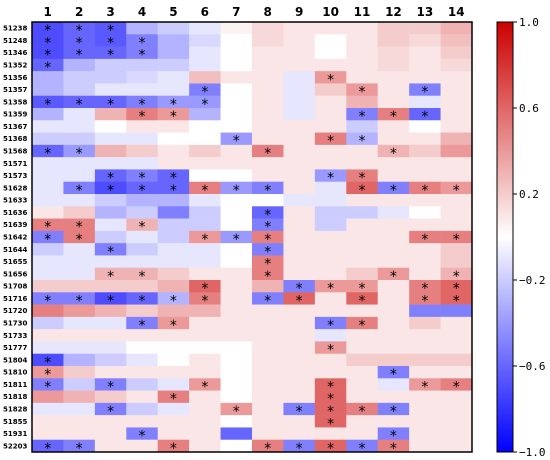  I want to click on row-label: 51359, so click(15, 115).